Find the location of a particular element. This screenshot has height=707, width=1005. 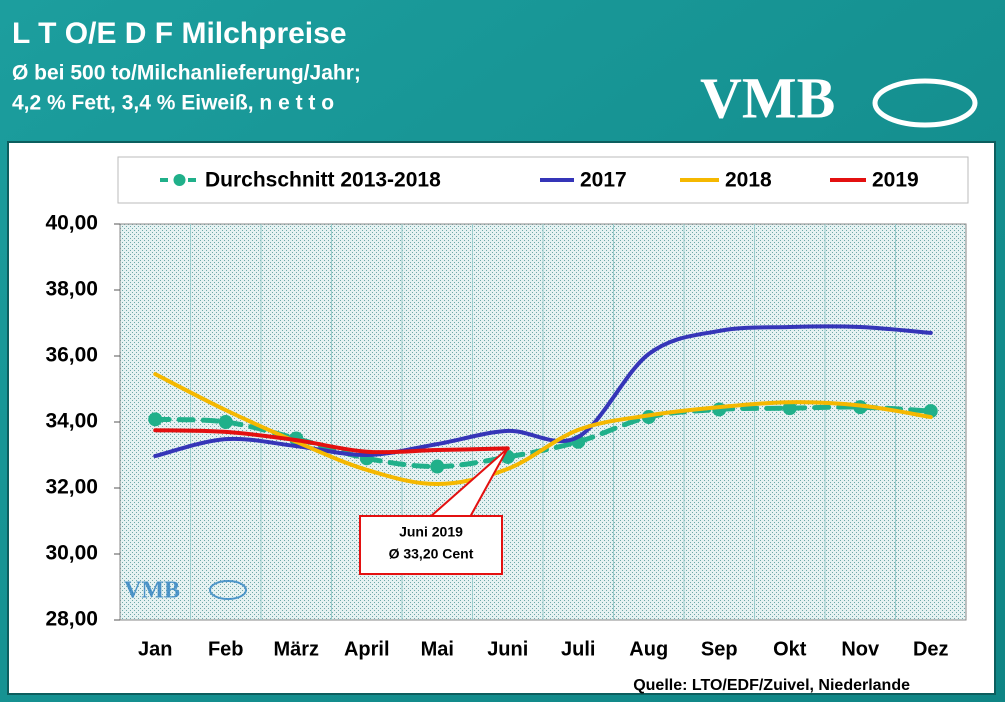

x-tick-label: Juni is located at coordinates (507, 649).